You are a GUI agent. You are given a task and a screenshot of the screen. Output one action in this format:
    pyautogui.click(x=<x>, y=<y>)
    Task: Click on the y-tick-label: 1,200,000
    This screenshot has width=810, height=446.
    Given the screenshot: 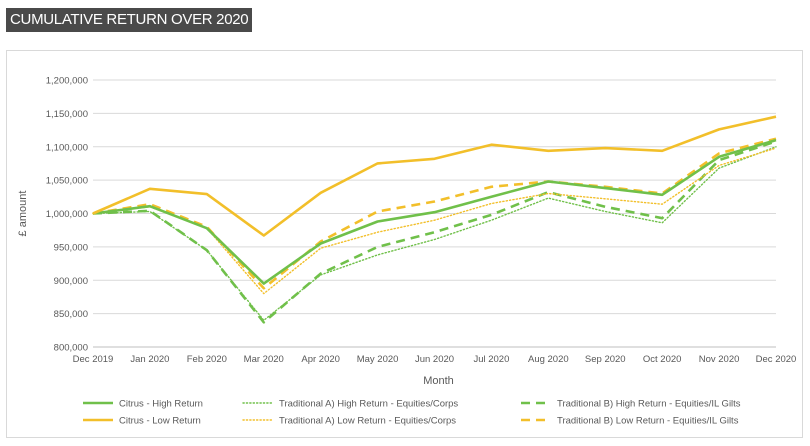 What is the action you would take?
    pyautogui.click(x=67, y=81)
    